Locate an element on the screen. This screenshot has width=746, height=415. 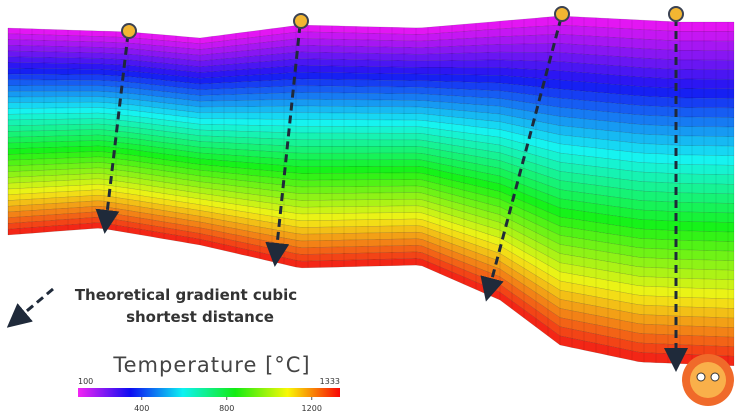
colorbar-ticks: 100 1333 400 800 1200 is located at coordinates (209, 395).